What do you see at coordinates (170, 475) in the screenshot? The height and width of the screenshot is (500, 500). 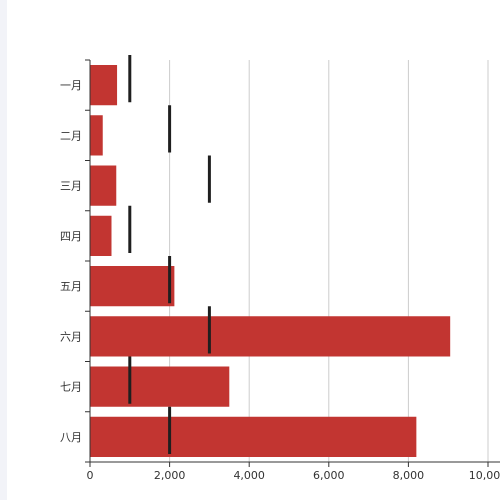 I see `x-tick-label: 2,000` at bounding box center [170, 475].